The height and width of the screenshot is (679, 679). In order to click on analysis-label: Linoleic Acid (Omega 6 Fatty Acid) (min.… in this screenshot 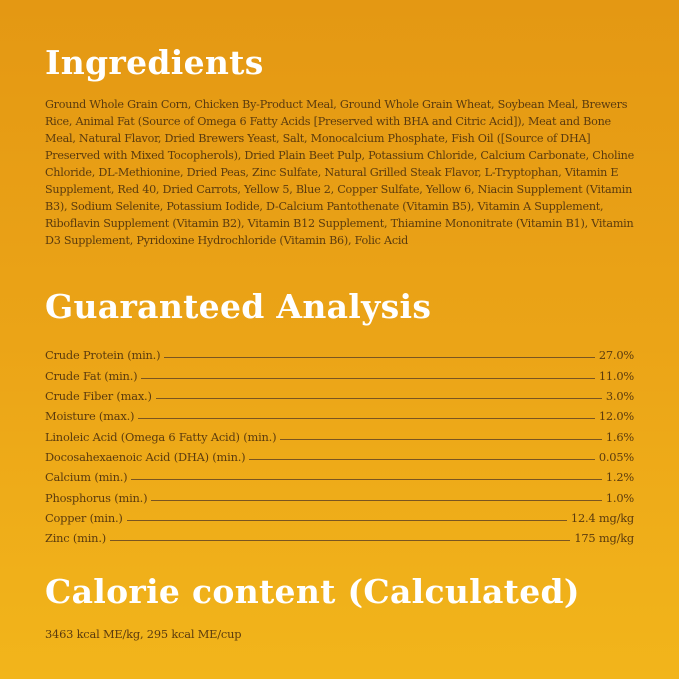, I will do `click(161, 436)`.